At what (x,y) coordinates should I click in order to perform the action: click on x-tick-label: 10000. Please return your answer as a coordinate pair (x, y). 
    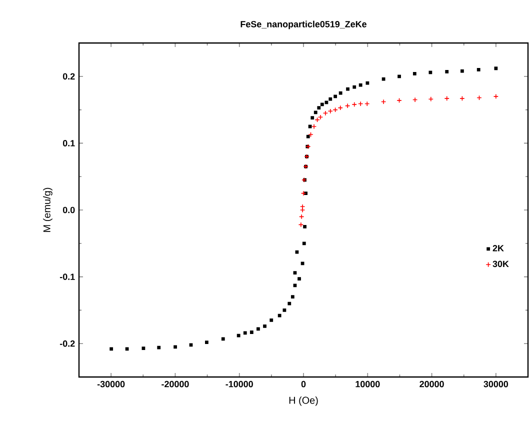
    Looking at the image, I should click on (368, 384).